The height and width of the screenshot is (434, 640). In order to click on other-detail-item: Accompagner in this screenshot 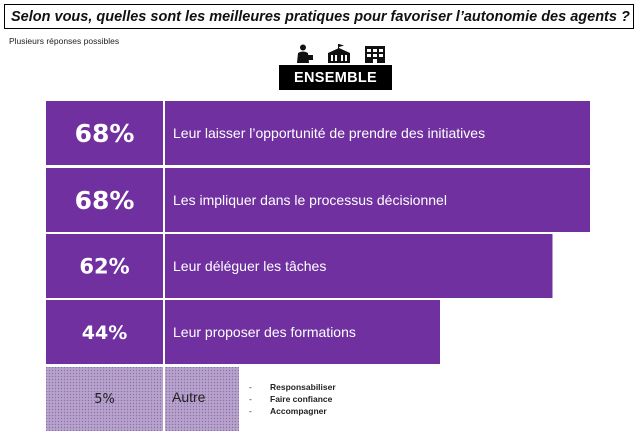, I will do `click(292, 411)`.